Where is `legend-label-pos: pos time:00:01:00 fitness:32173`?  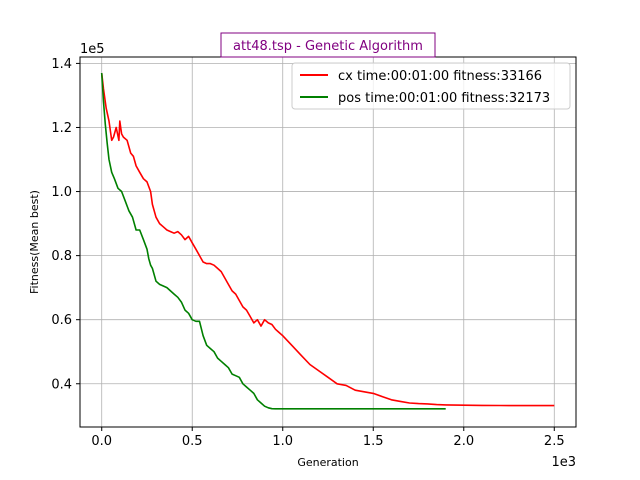
legend-label-pos: pos time:00:01:00 fitness:32173 is located at coordinates (444, 98).